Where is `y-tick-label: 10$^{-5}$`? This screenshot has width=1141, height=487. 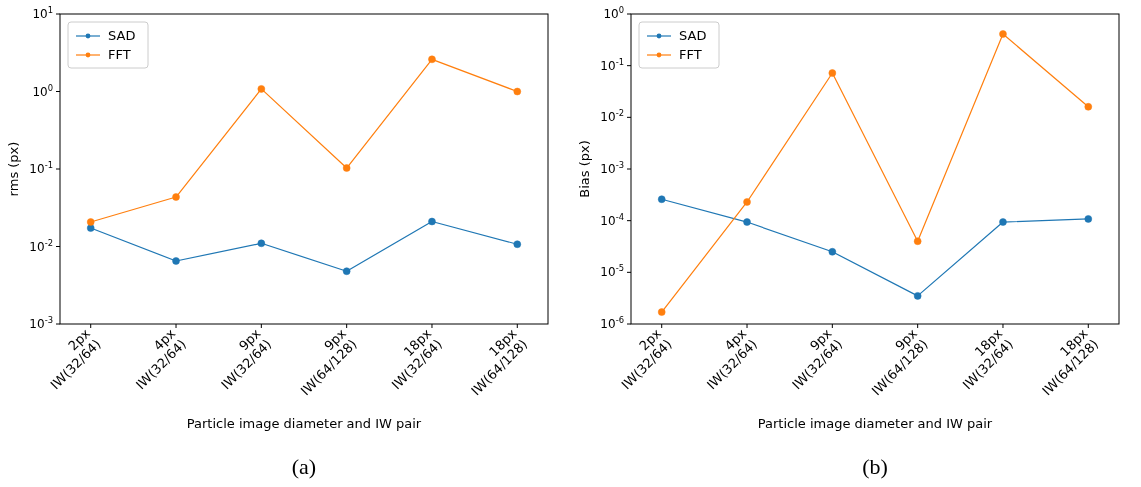 y-tick-label: 10$^{-5}$ is located at coordinates (612, 271).